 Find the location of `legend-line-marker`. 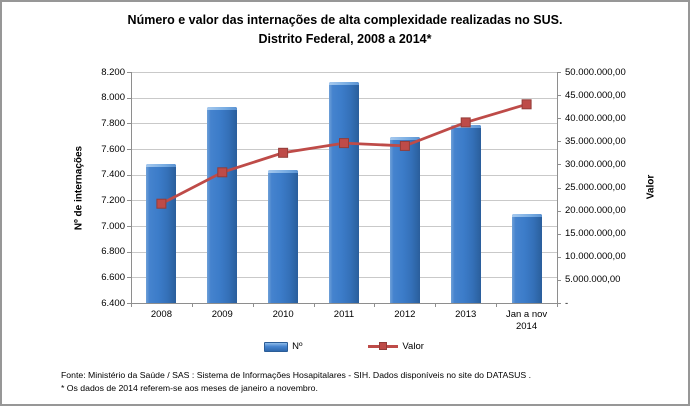

legend-line-marker is located at coordinates (383, 346).